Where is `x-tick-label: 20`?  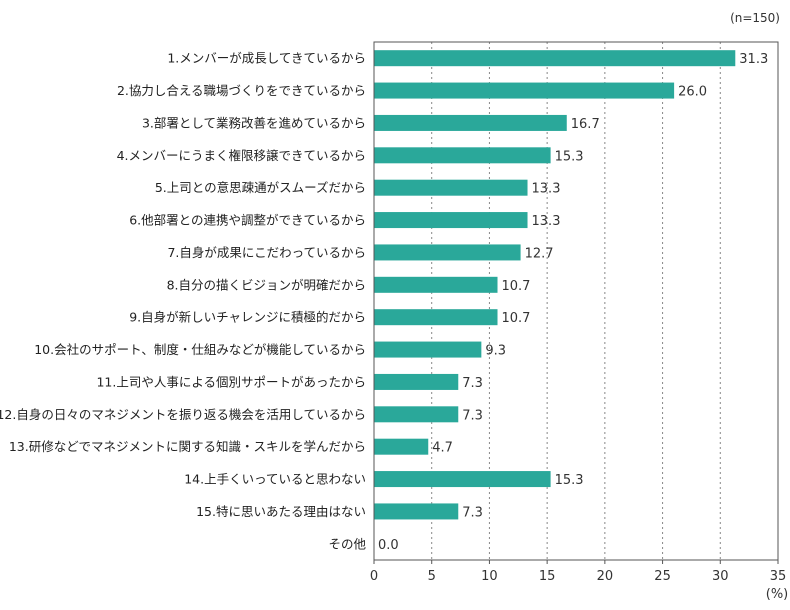 x-tick-label: 20 is located at coordinates (605, 576).